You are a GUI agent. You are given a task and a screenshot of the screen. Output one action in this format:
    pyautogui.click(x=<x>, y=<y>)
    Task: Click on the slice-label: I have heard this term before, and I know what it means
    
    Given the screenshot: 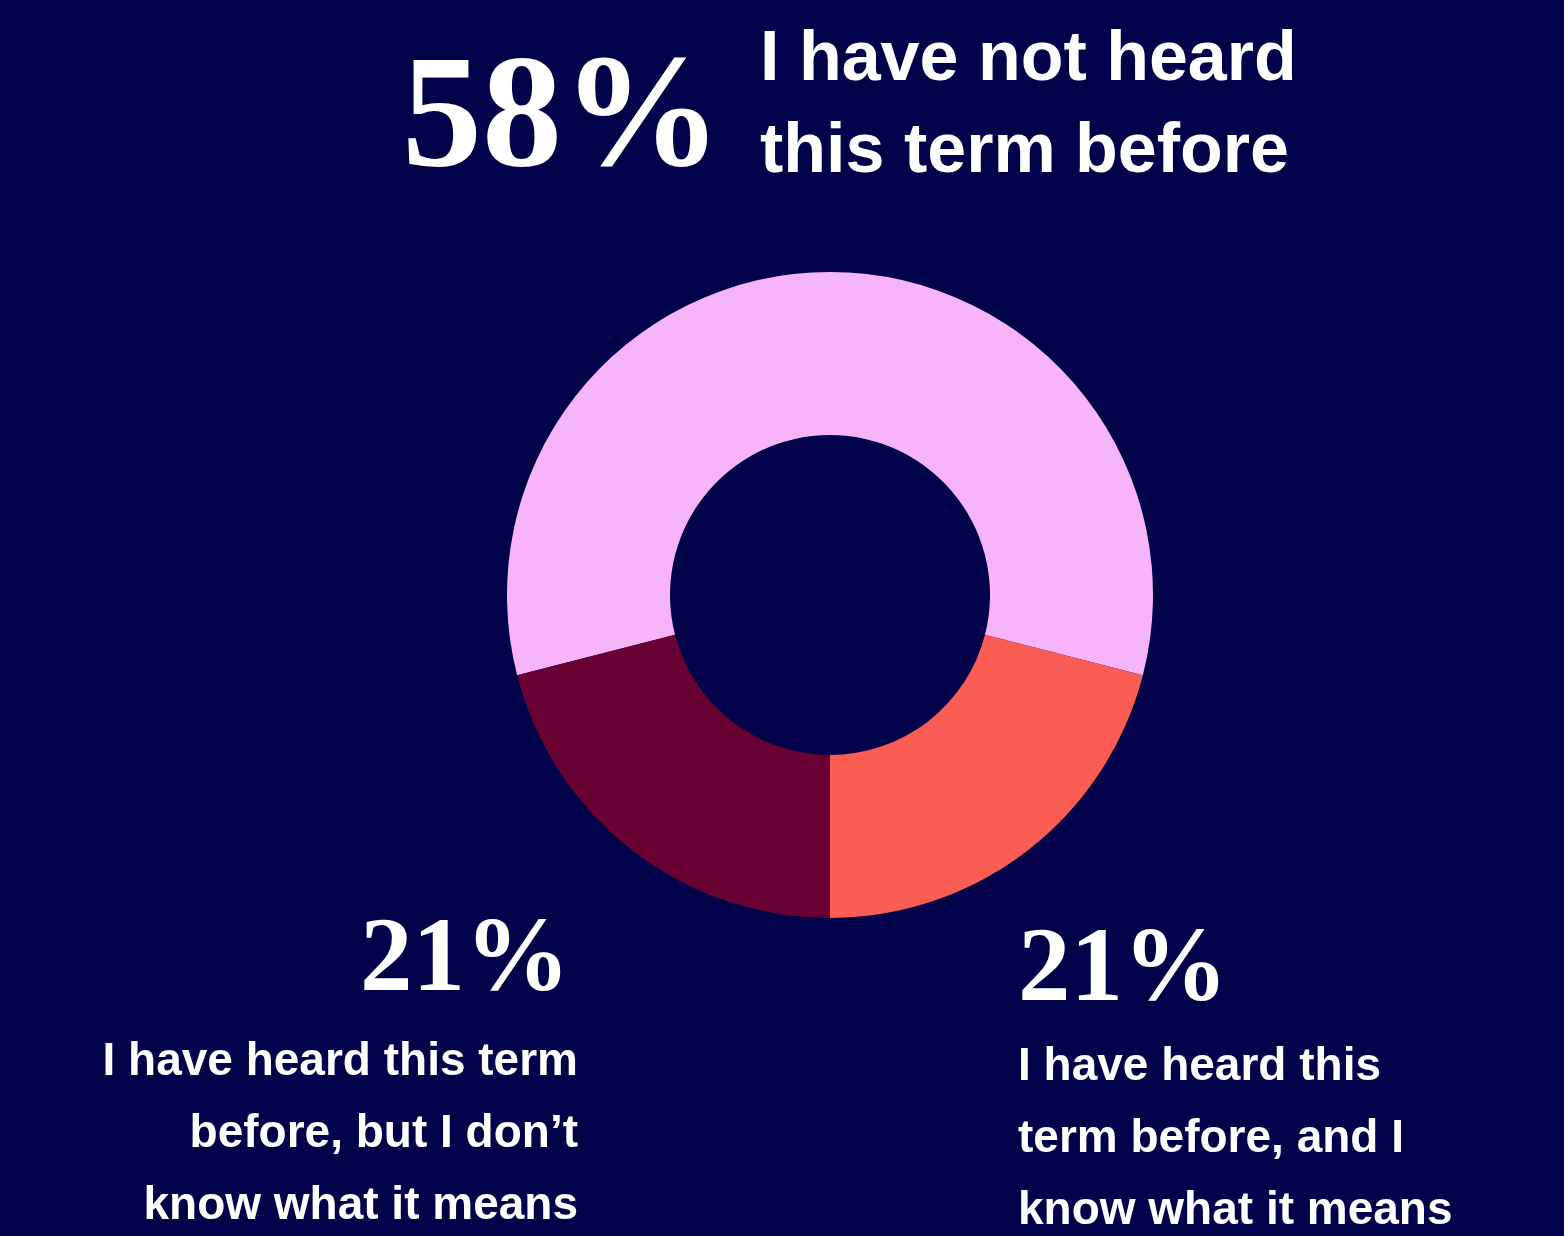 What is the action you would take?
    pyautogui.click(x=1235, y=1136)
    